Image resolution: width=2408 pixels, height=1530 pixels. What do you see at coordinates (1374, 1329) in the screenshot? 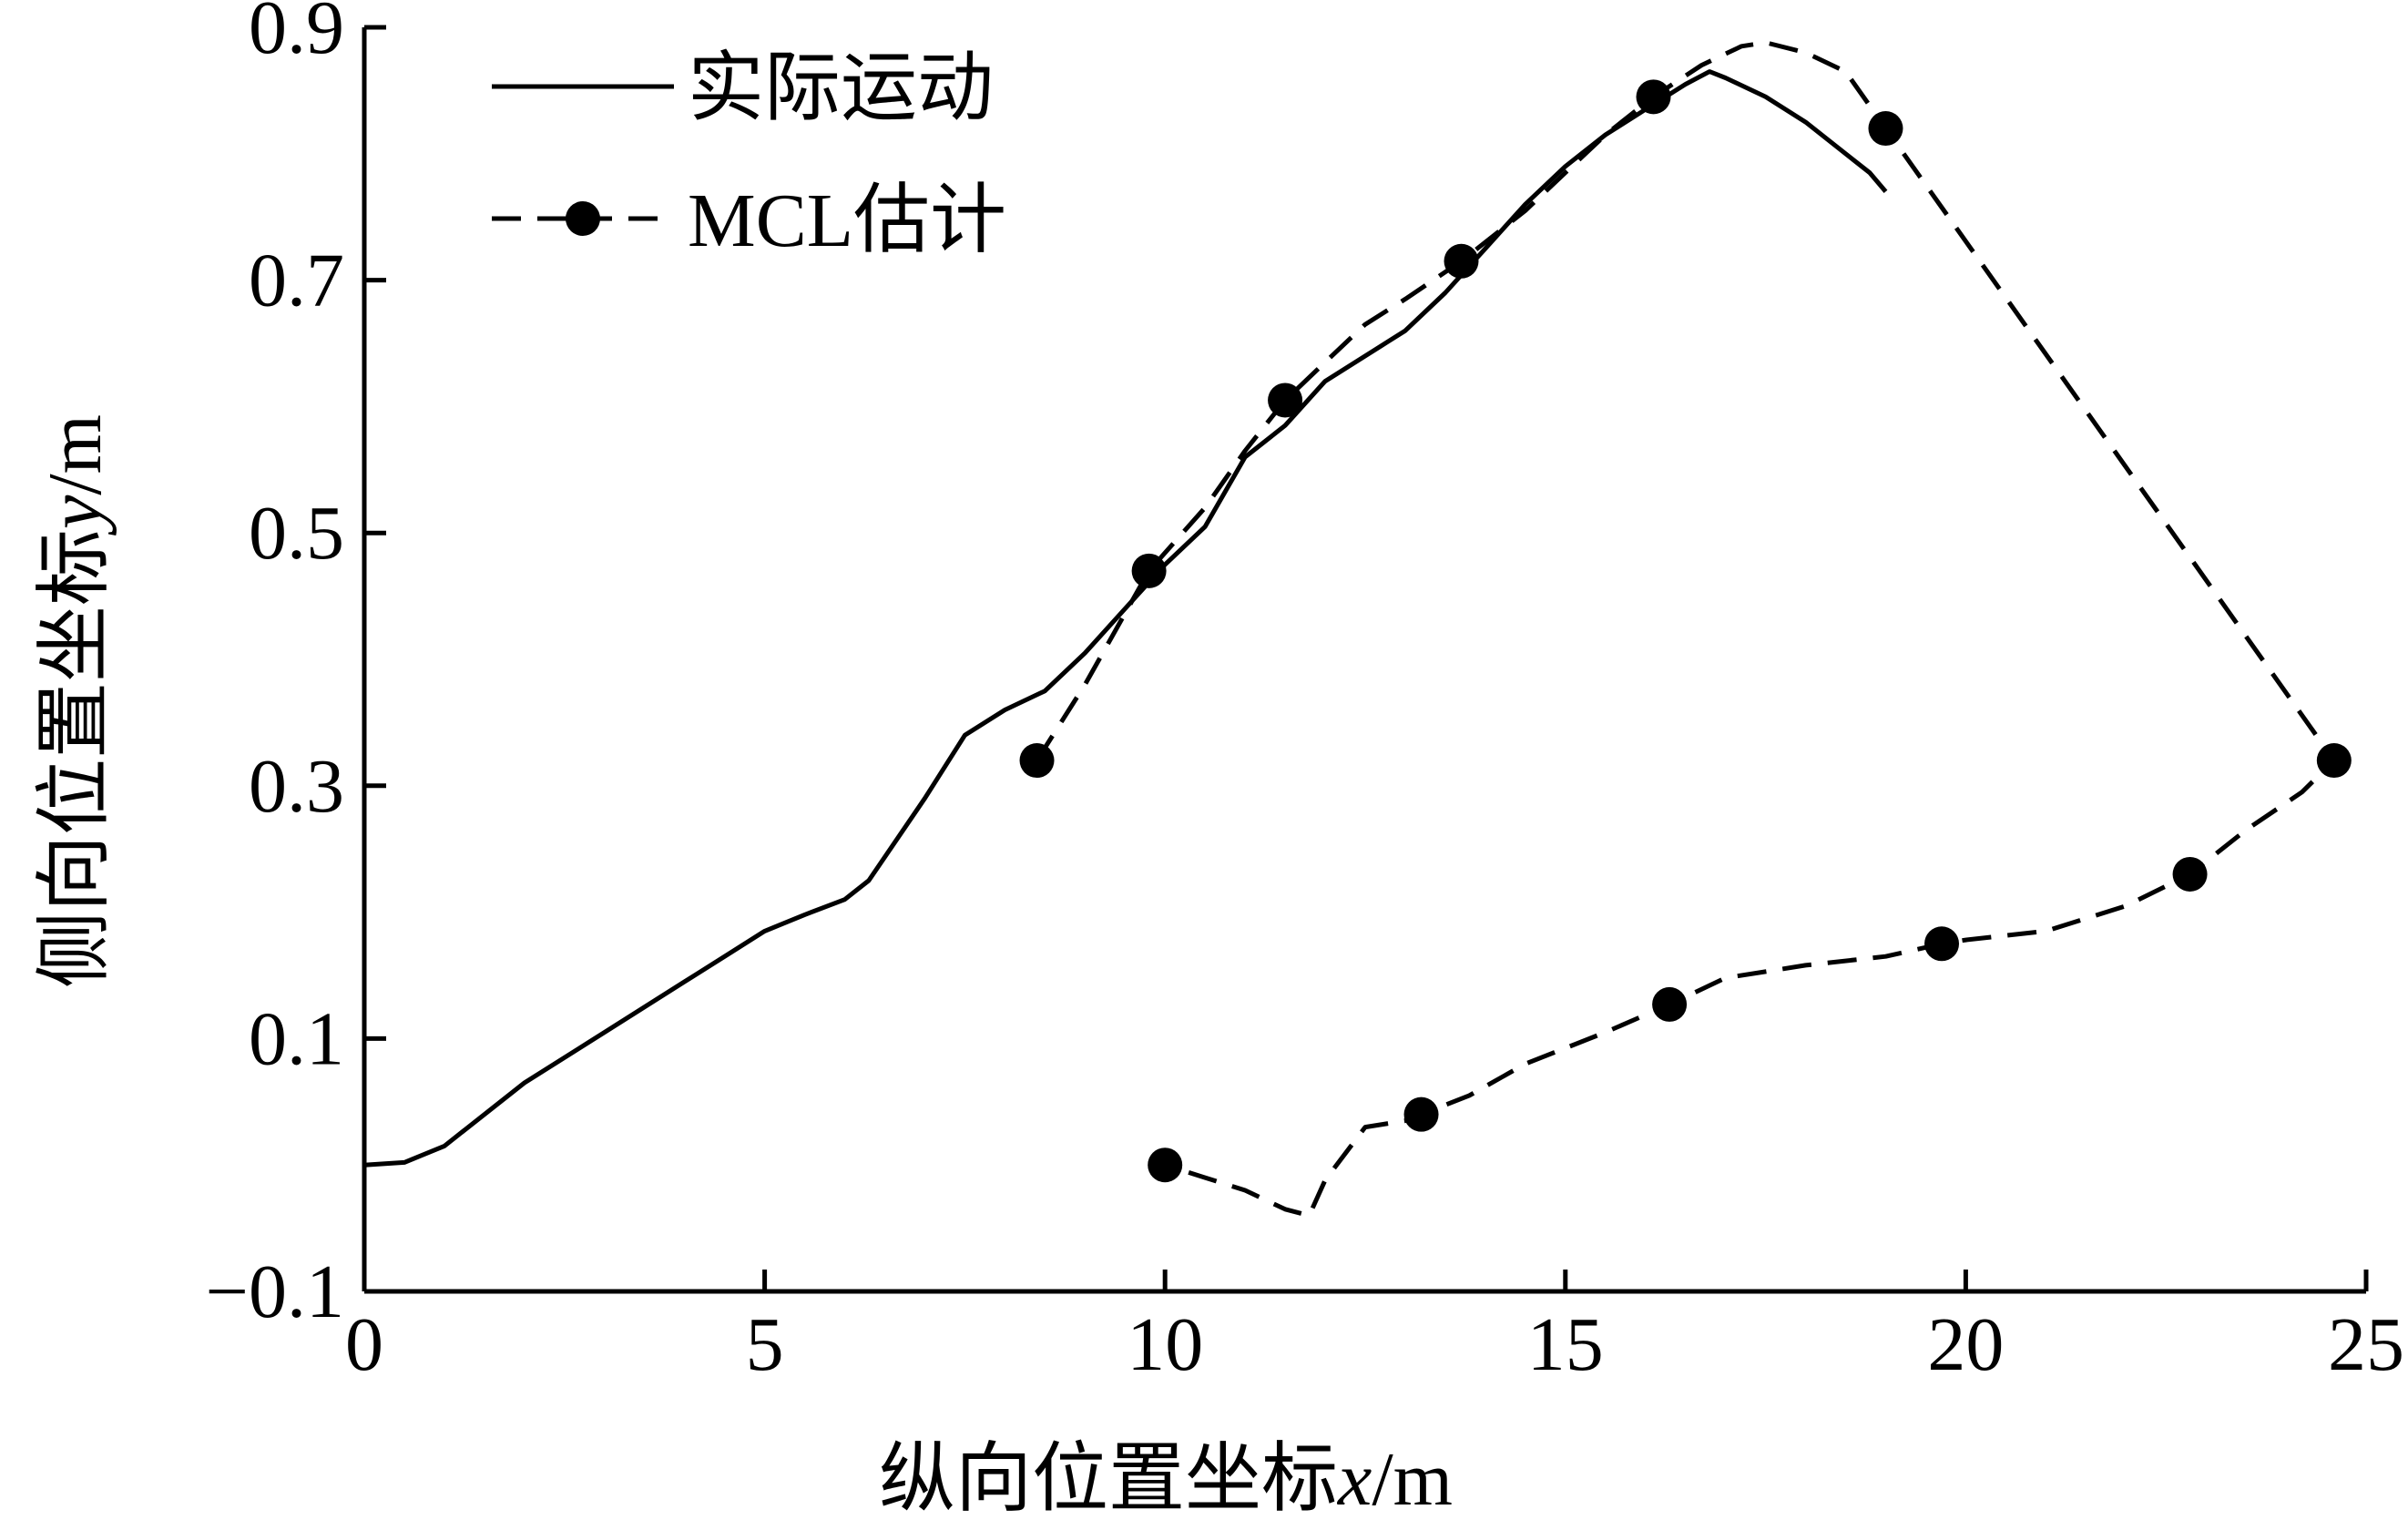
I see `x-ticks: 0 5 10 15 20 25` at bounding box center [1374, 1329].